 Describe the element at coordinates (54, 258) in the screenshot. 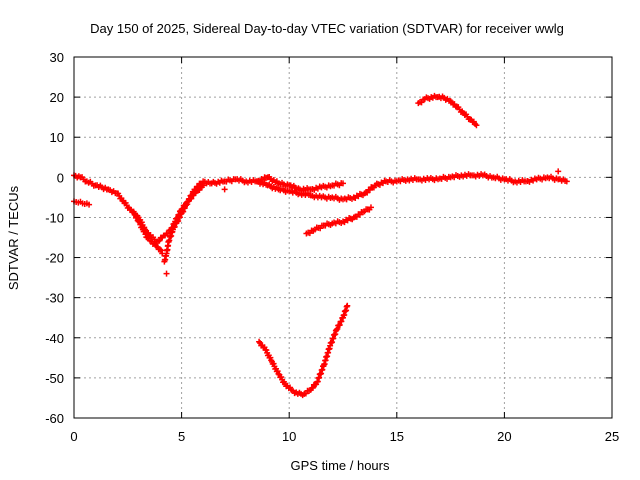

I see `y-tick-label: -20` at that location.